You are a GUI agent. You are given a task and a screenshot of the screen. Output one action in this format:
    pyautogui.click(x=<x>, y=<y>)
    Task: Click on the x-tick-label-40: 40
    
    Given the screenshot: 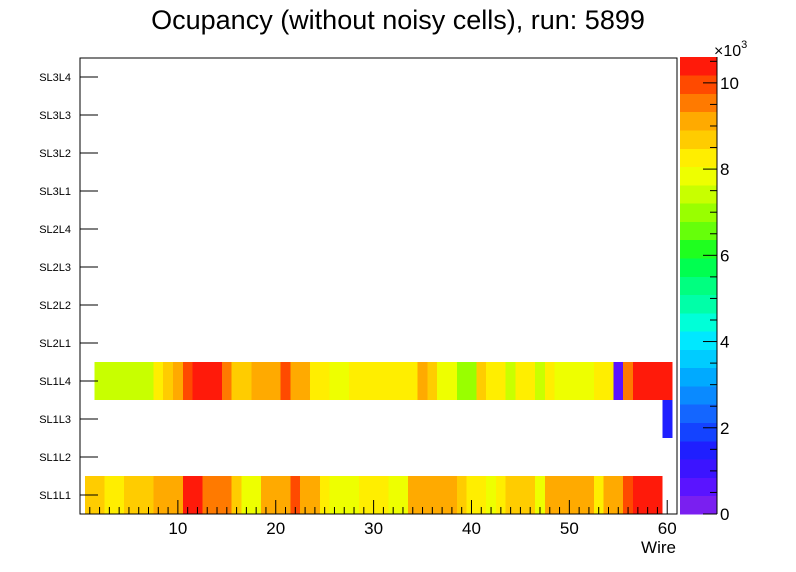 What is the action you would take?
    pyautogui.click(x=471, y=528)
    